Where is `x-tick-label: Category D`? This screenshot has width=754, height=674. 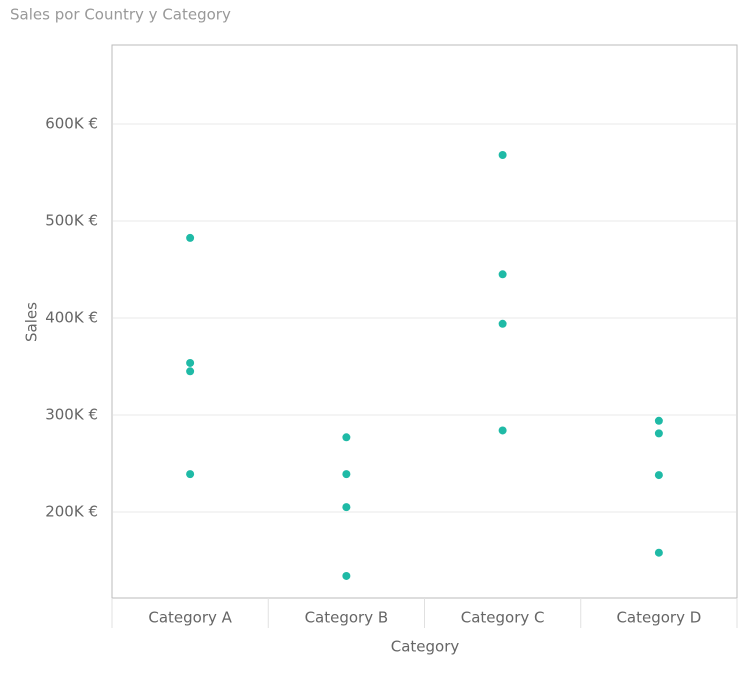 x-tick-label: Category D is located at coordinates (658, 618).